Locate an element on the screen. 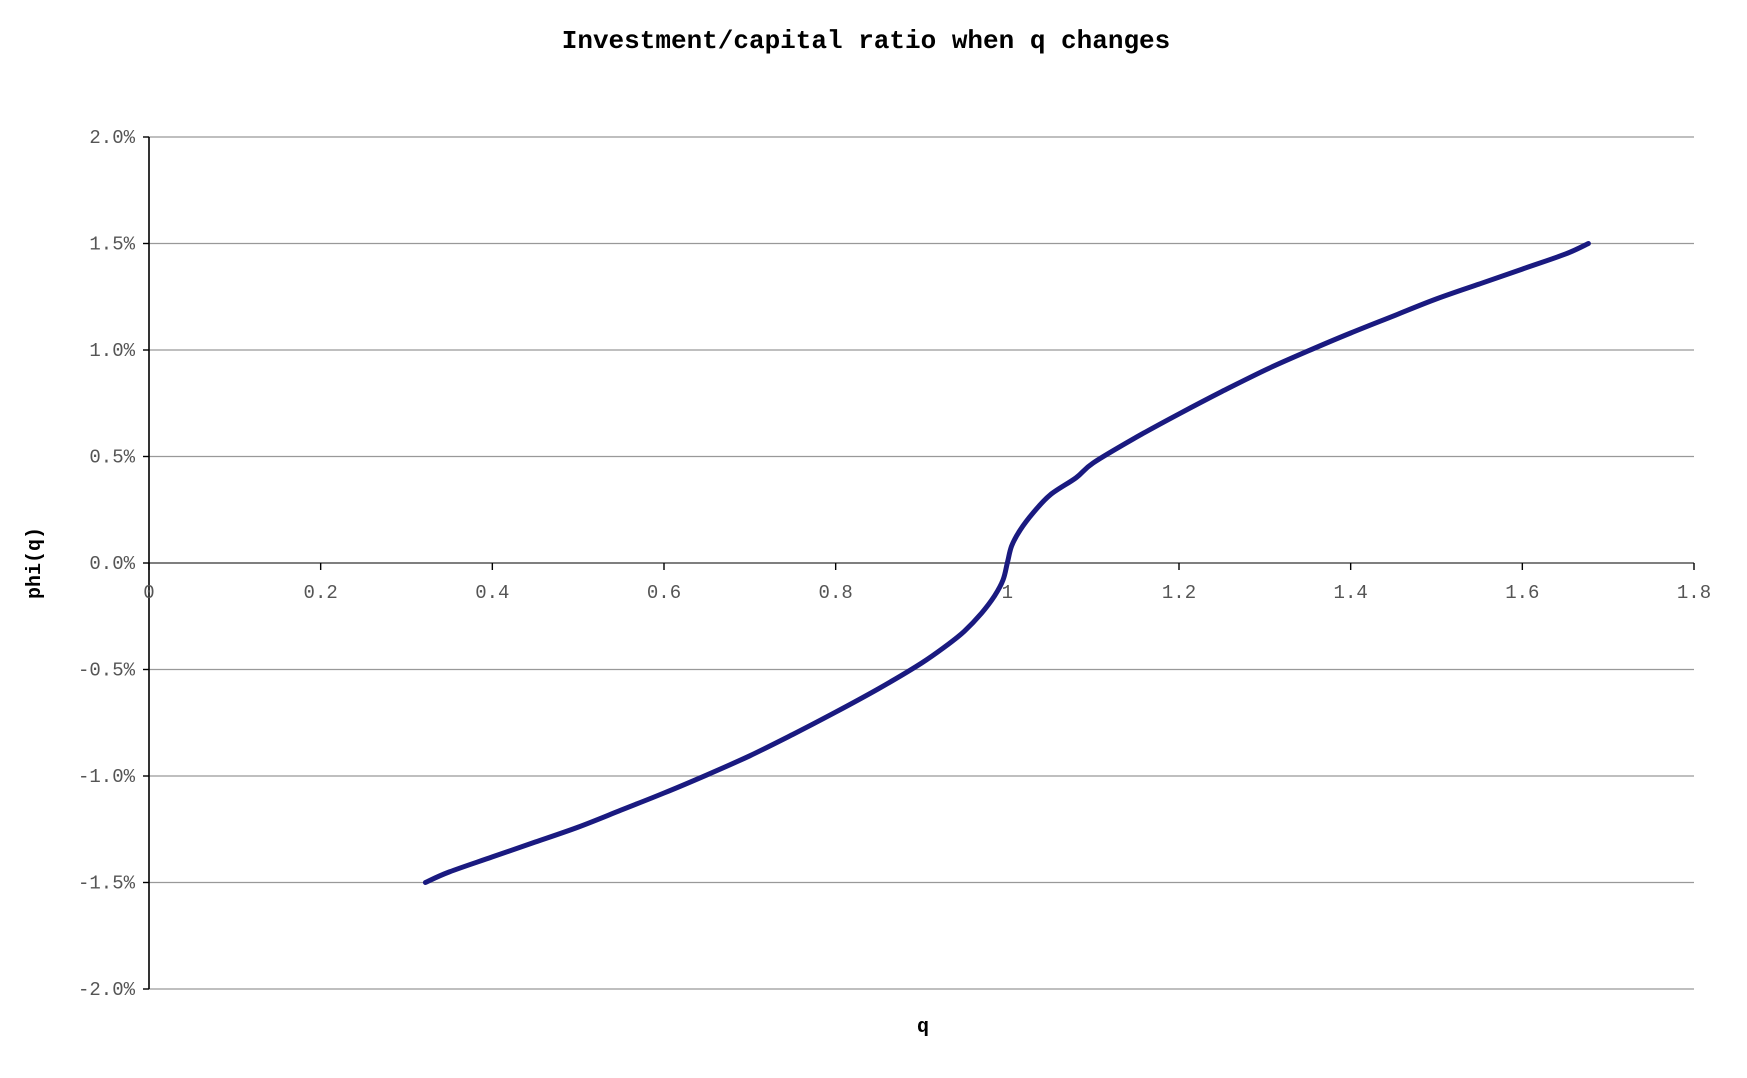 Image resolution: width=1747 pixels, height=1078 pixels. y-tick-label: -1.5% is located at coordinates (107, 884).